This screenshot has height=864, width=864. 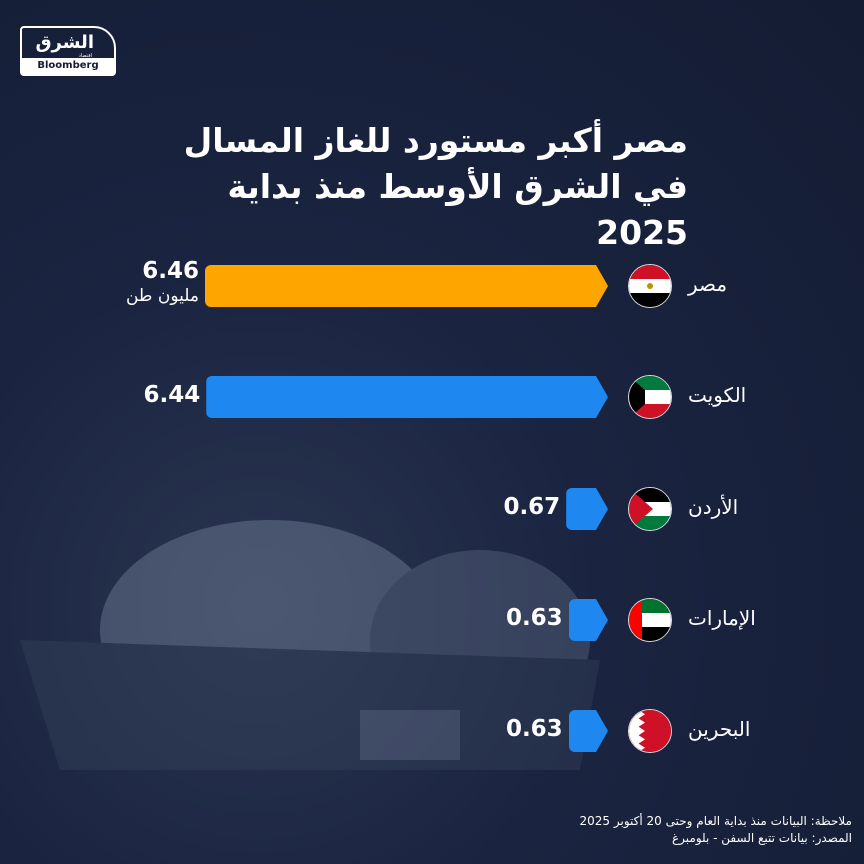 I want to click on bar-row: 6.46 مليون طن مصر, so click(x=432, y=283).